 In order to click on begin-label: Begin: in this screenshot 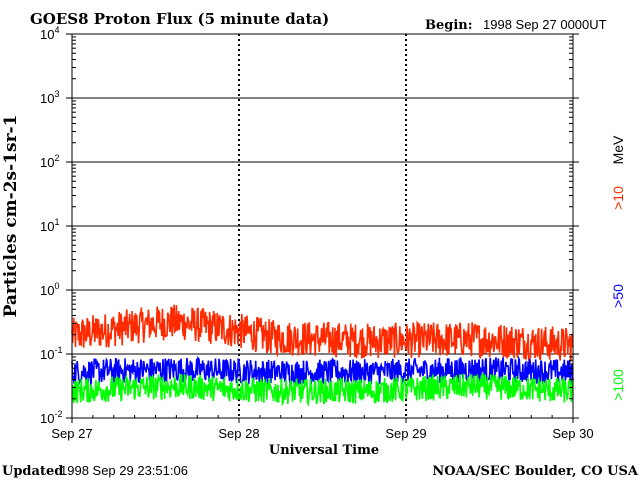, I will do `click(449, 25)`.